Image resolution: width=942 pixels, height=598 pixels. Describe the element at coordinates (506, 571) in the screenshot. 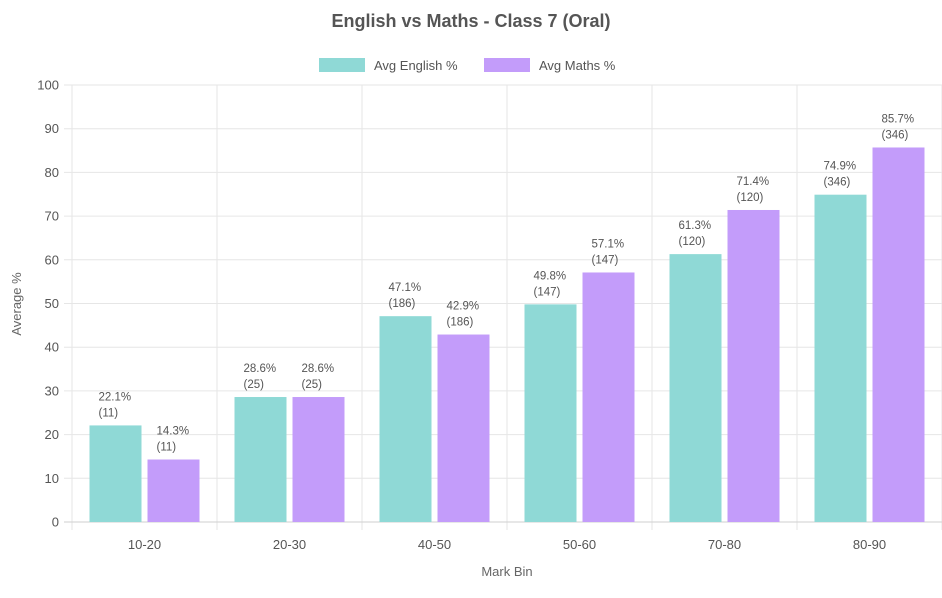

I see `x-axis-title: Mark Bin` at that location.